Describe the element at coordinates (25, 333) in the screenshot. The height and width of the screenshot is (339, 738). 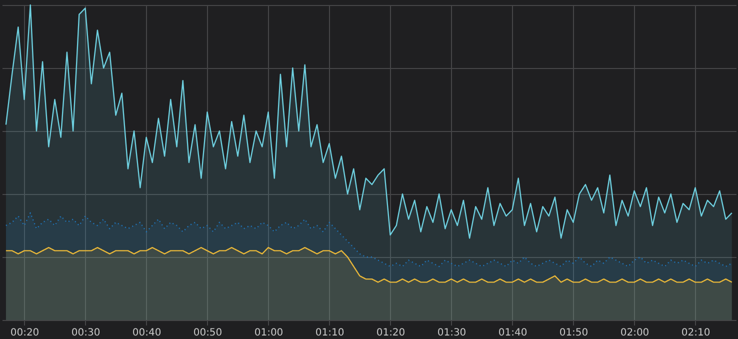
I see `x-tick-label: 00:20` at that location.